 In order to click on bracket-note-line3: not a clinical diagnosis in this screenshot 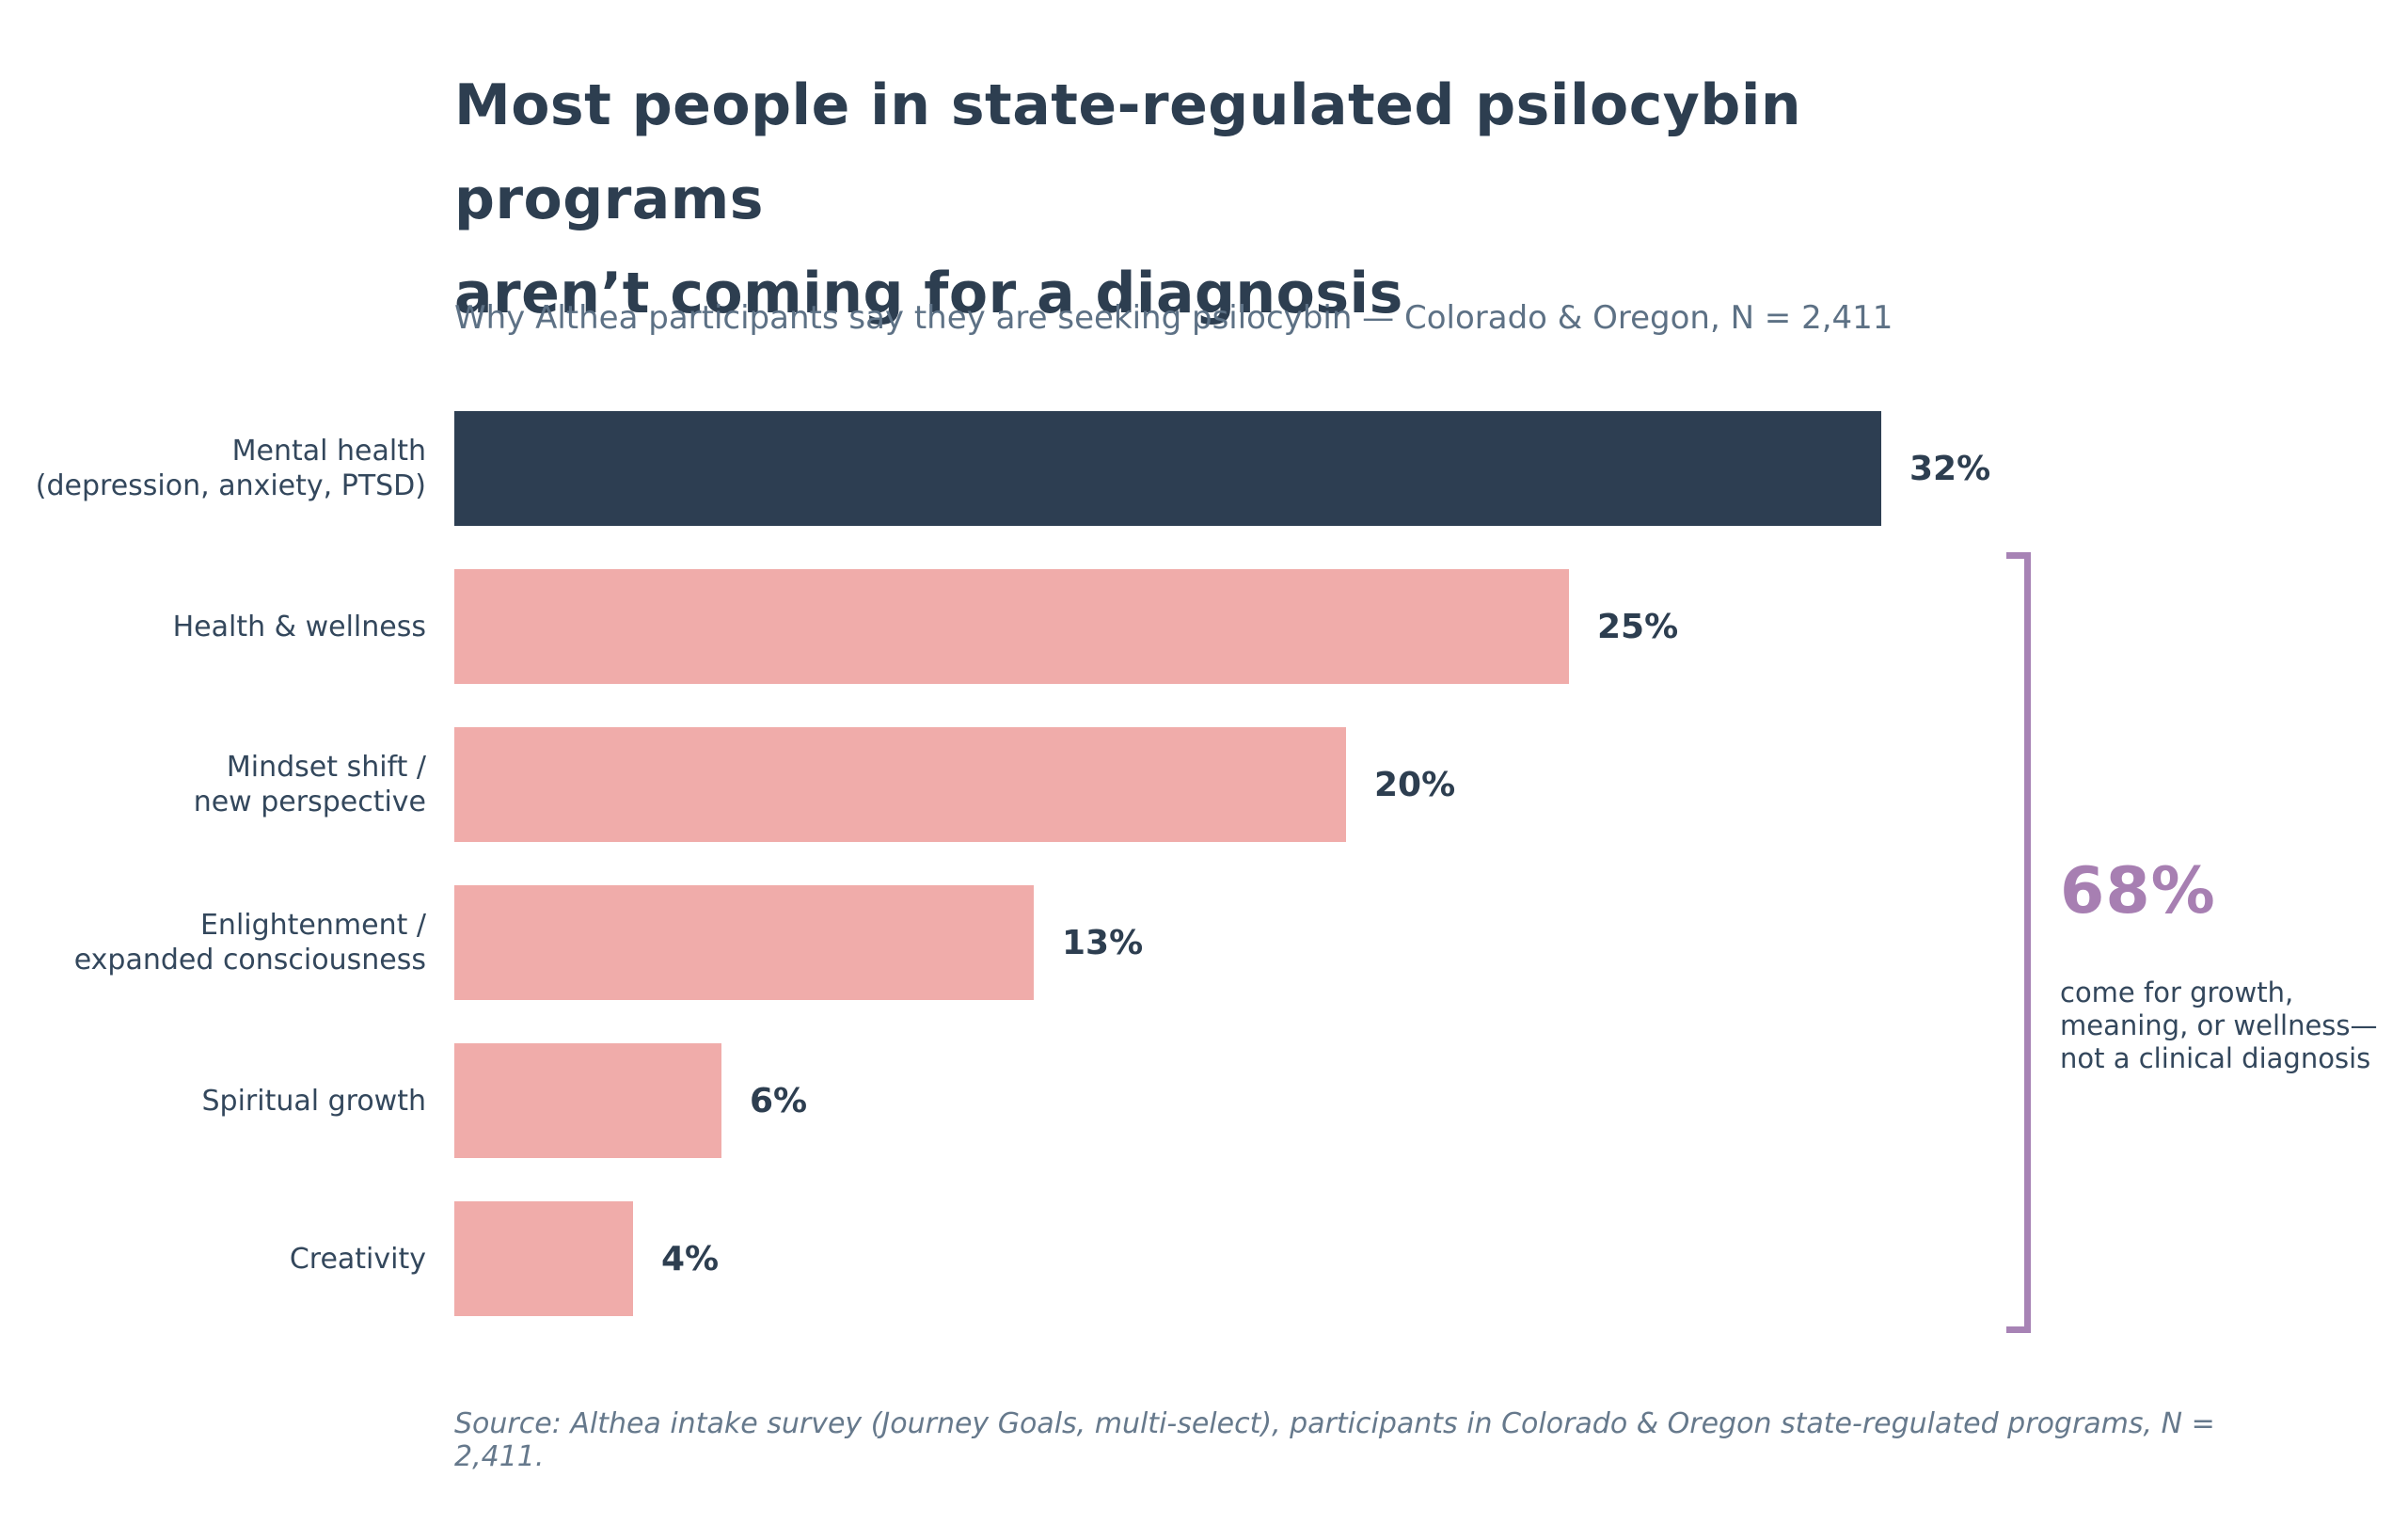, I will do `click(2216, 1058)`.